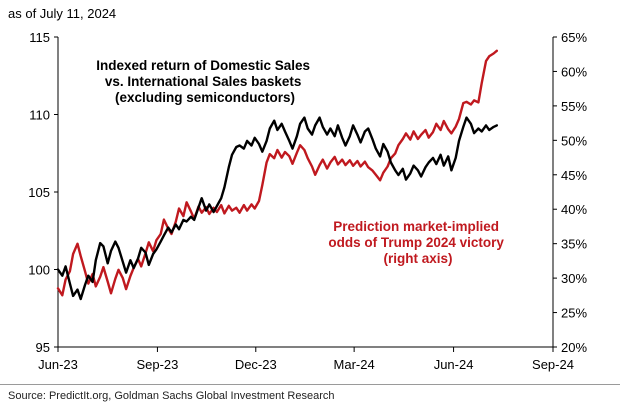 The height and width of the screenshot is (414, 620). I want to click on chart-title-line-2: vs. International Sales baskets, so click(203, 81).